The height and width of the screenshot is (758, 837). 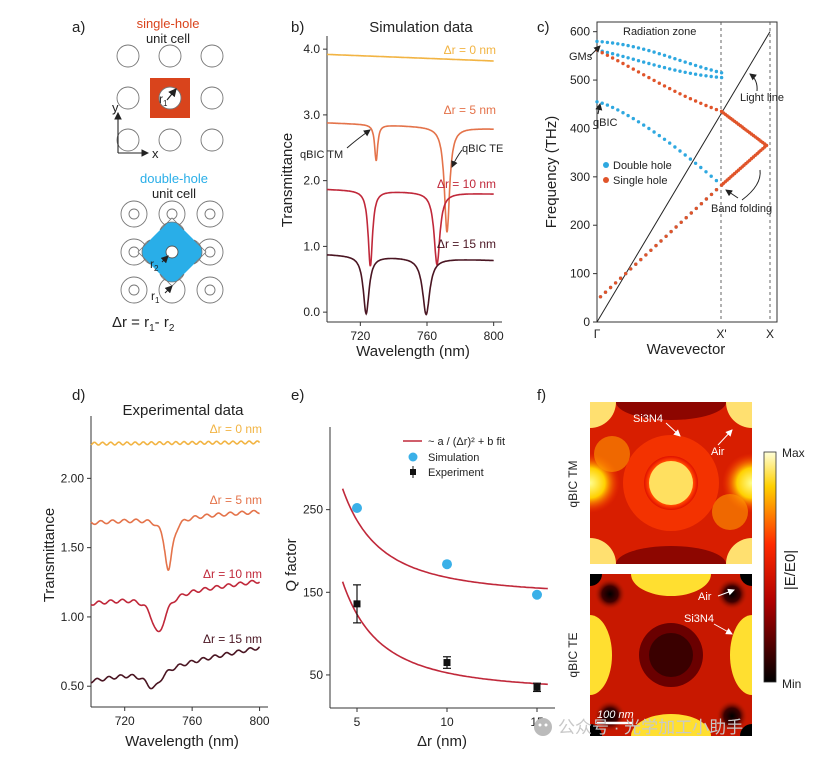 What do you see at coordinates (174, 178) in the screenshot?
I see `double-hole-title: double-hole` at bounding box center [174, 178].